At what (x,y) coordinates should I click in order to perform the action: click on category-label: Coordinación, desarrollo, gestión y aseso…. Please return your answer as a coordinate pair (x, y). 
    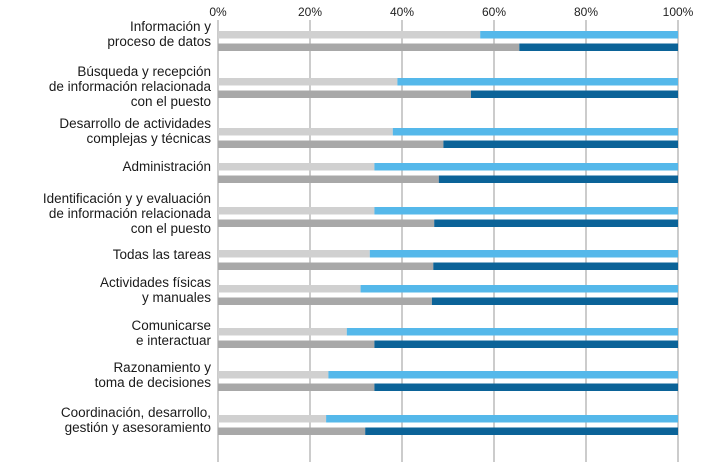
    Looking at the image, I should click on (136, 420).